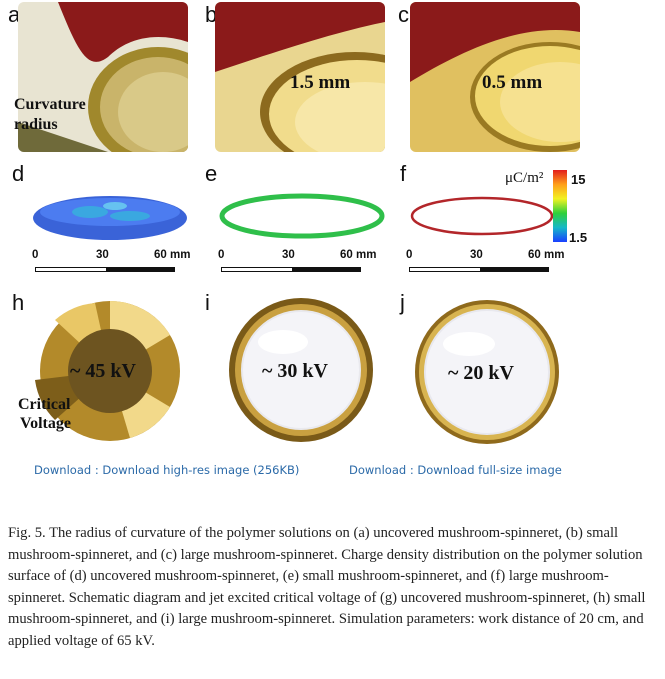 This screenshot has width=665, height=679. I want to click on curvature-label-line1: Curvature, so click(50, 104).